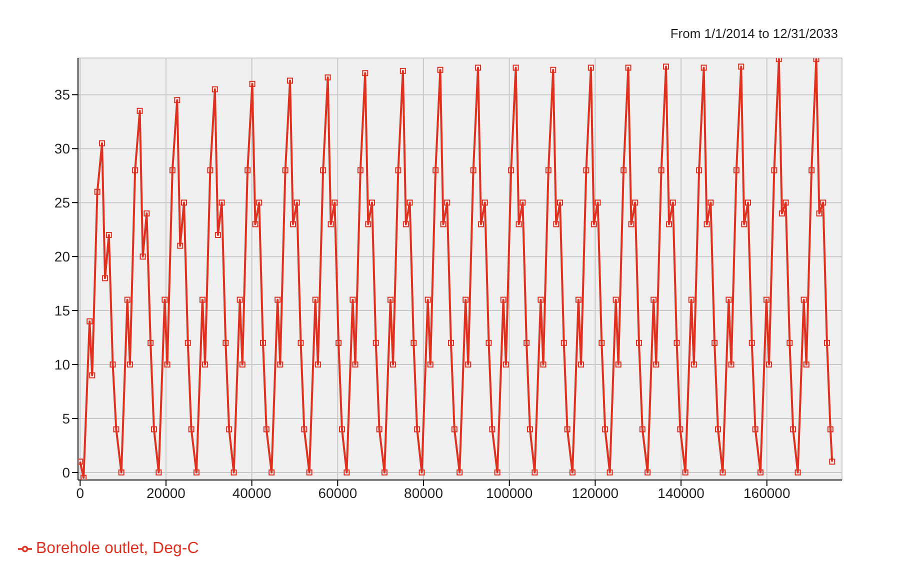 This screenshot has height=577, width=910. Describe the element at coordinates (166, 492) in the screenshot. I see `x-tick-label: 20000` at that location.